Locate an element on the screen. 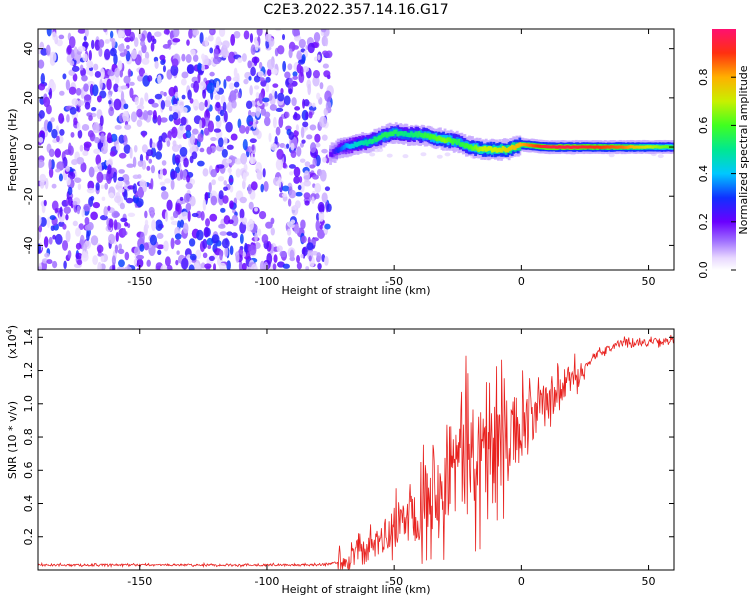  halo-blob is located at coordinates (372, 154).